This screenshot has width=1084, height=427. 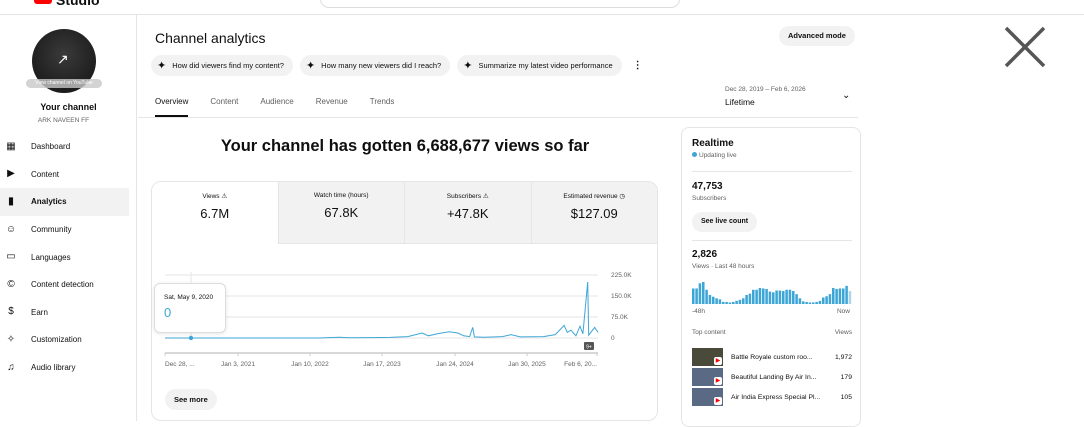 What do you see at coordinates (310, 66) in the screenshot?
I see `sparkle-icon: ✦` at bounding box center [310, 66].